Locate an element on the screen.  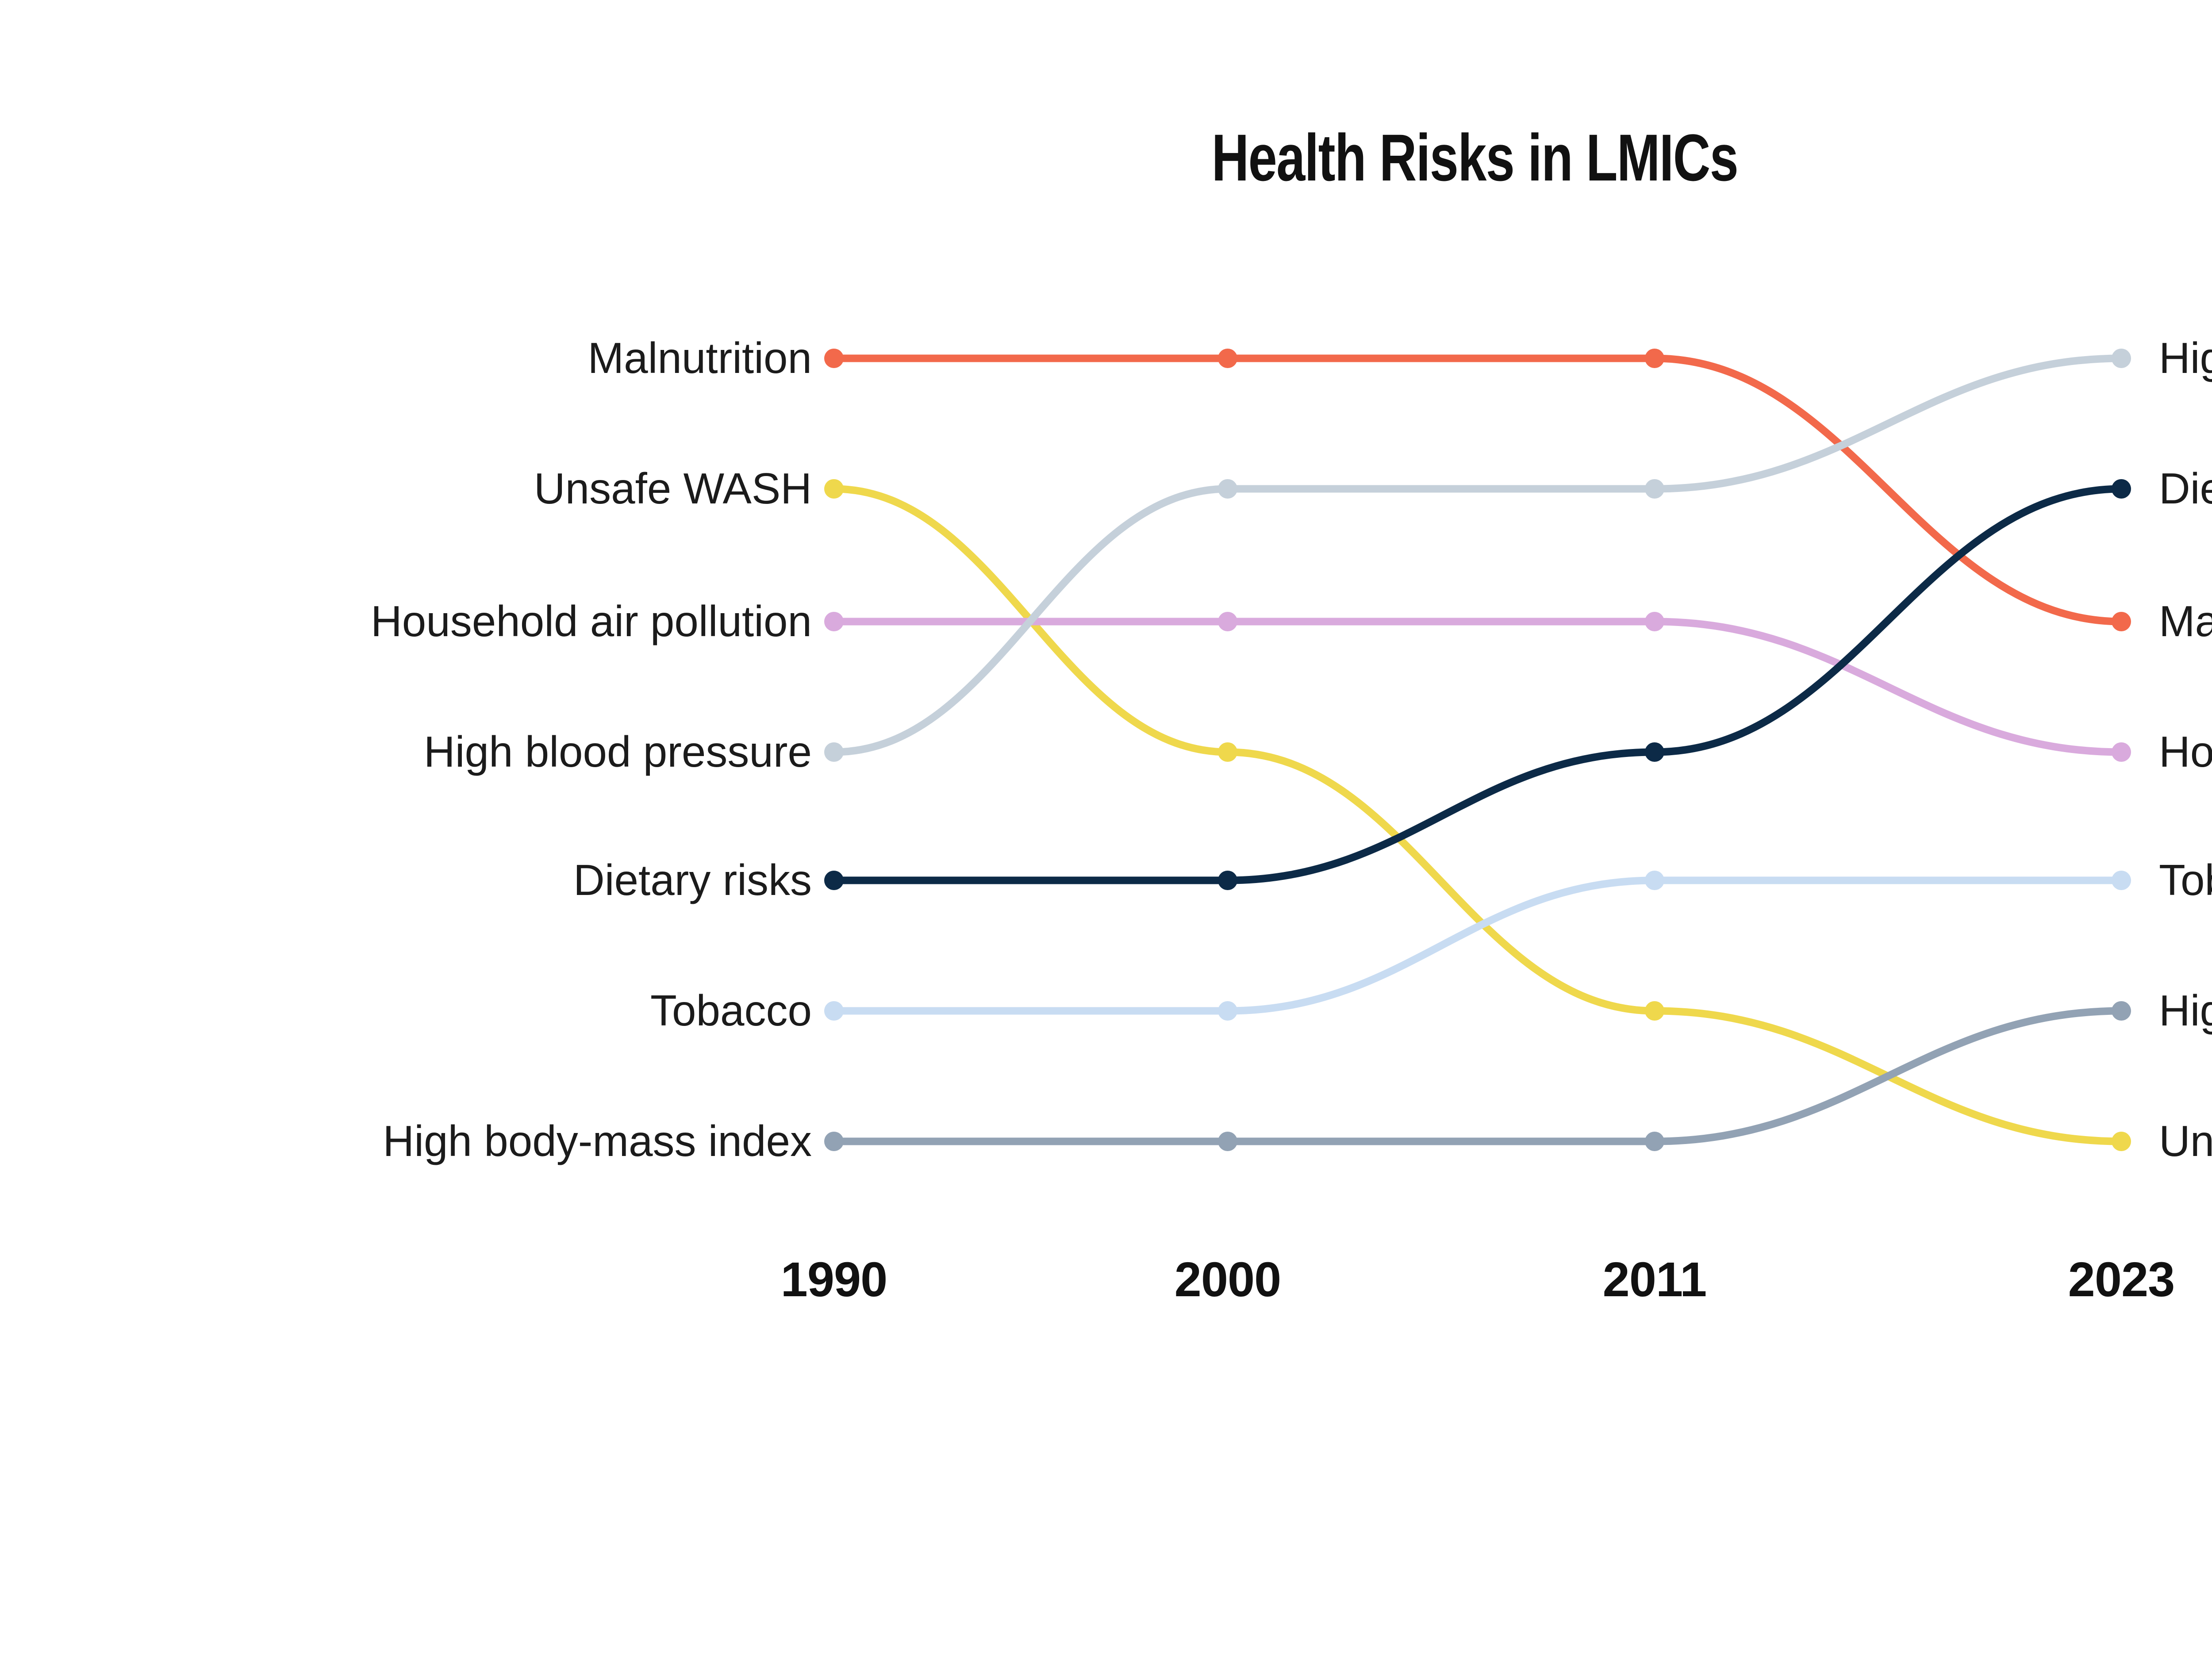
brand-logo: Think Global Health is located at coordinates (1401, 1441).